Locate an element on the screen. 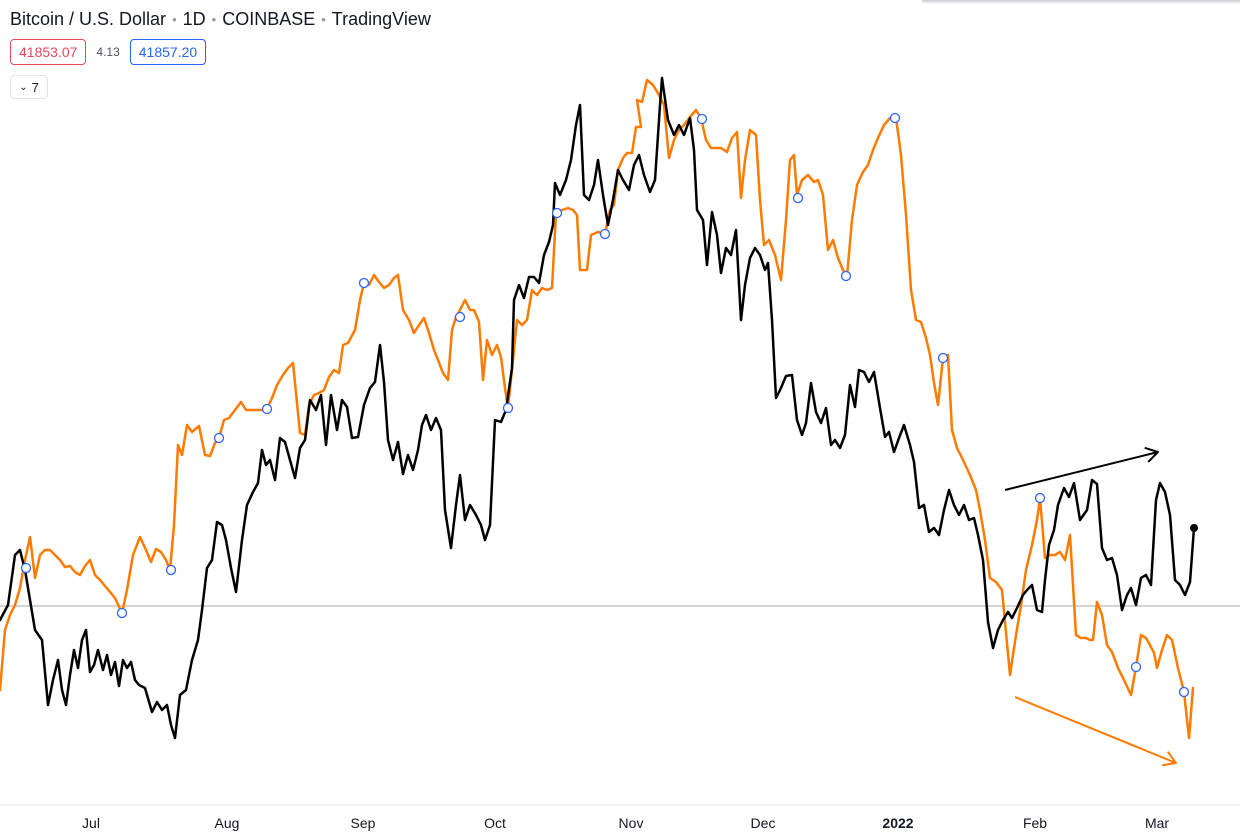 The width and height of the screenshot is (1240, 840). x-tick-label: Aug is located at coordinates (227, 823).